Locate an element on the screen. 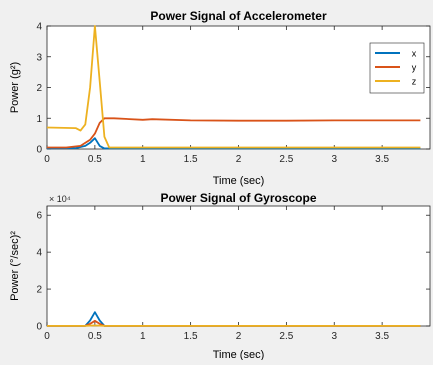  gyro-y-tick-label: 4 is located at coordinates (39, 253).